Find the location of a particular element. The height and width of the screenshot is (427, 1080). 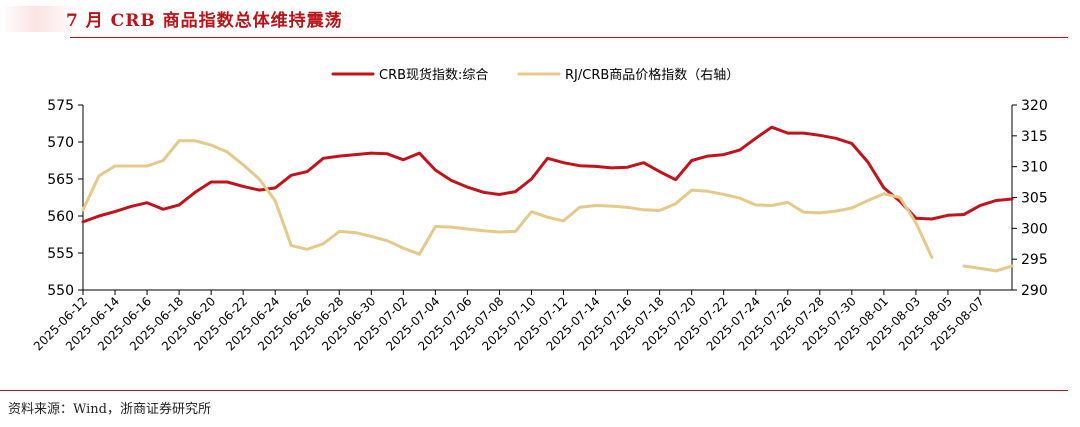

y-left-tick-label: 550 is located at coordinates (60, 291).